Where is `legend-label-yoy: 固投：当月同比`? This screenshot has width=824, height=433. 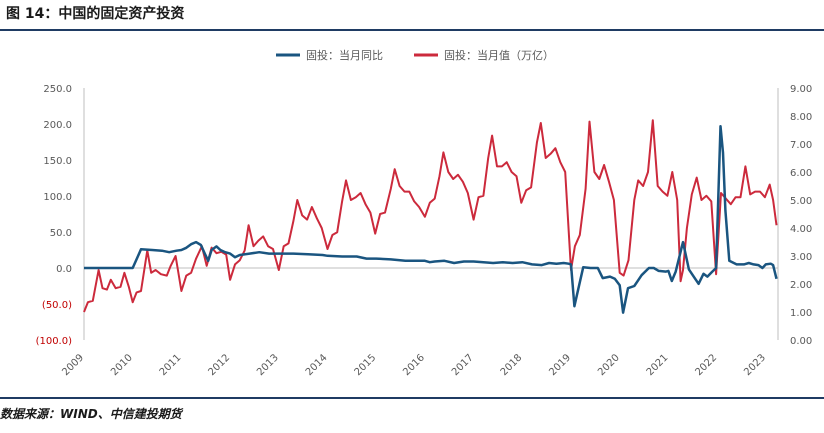 legend-label-yoy: 固投：当月同比 is located at coordinates (344, 55).